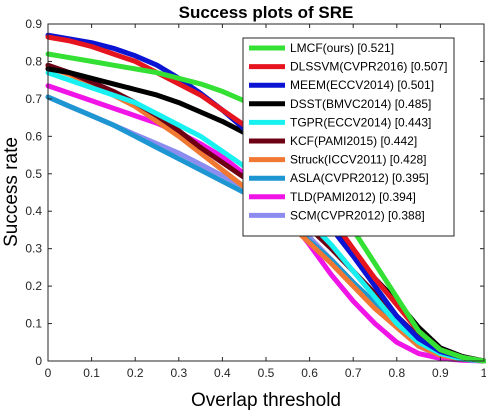 The height and width of the screenshot is (412, 486). I want to click on x-tick-label: 0.7, so click(353, 373).